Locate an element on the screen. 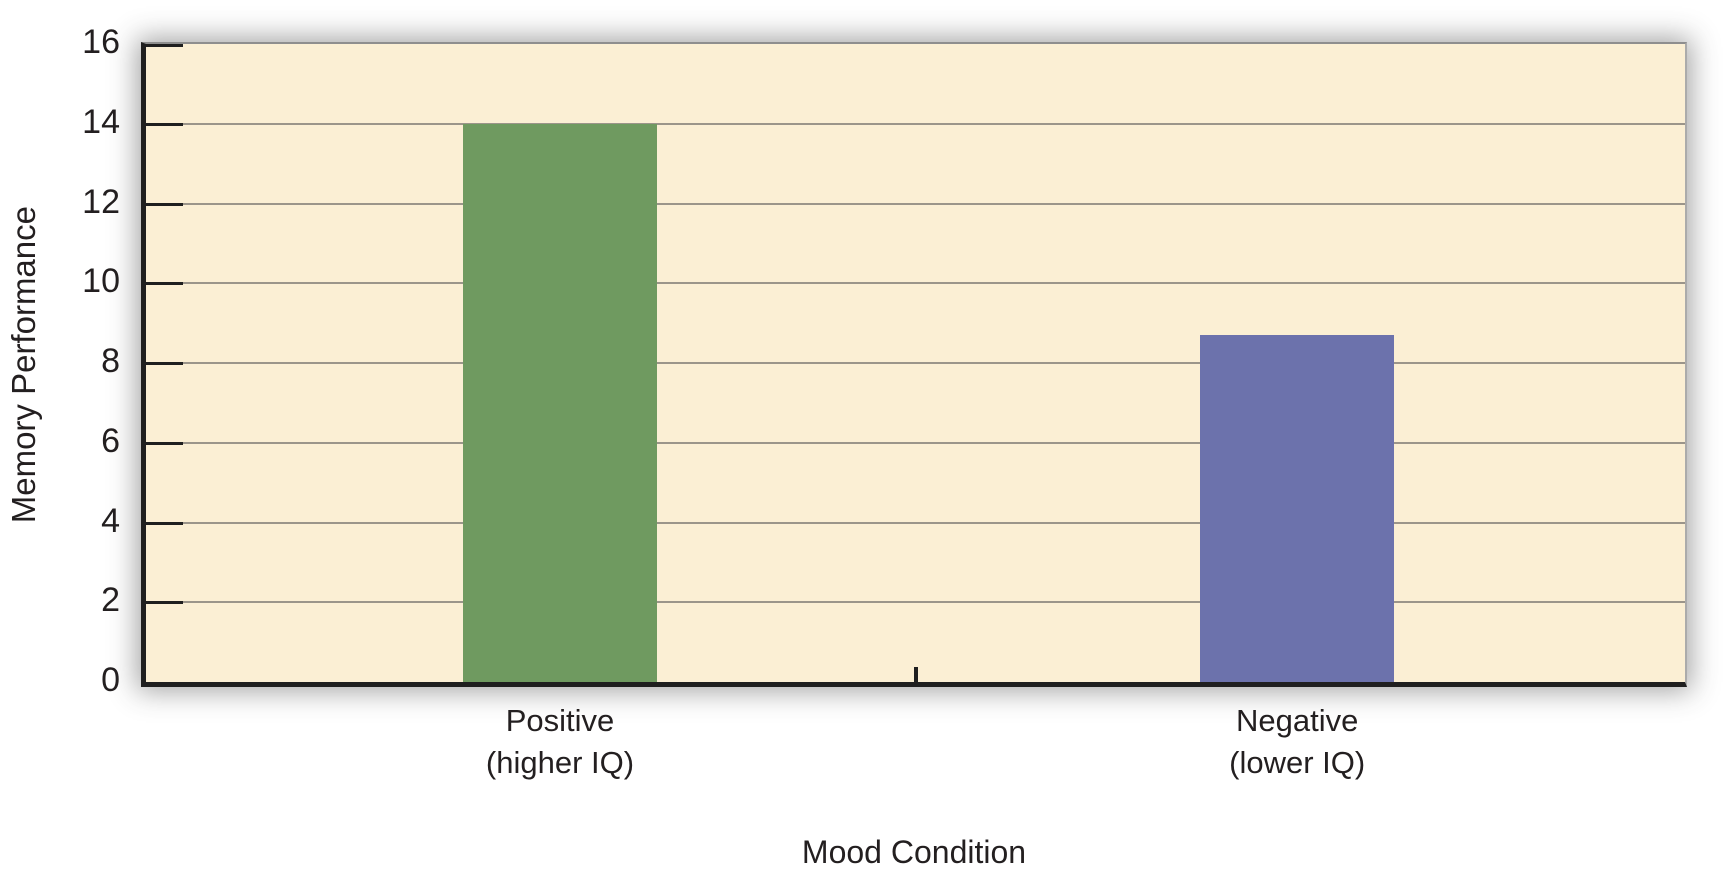  y-axis-tick-label: 2 is located at coordinates (110, 600).